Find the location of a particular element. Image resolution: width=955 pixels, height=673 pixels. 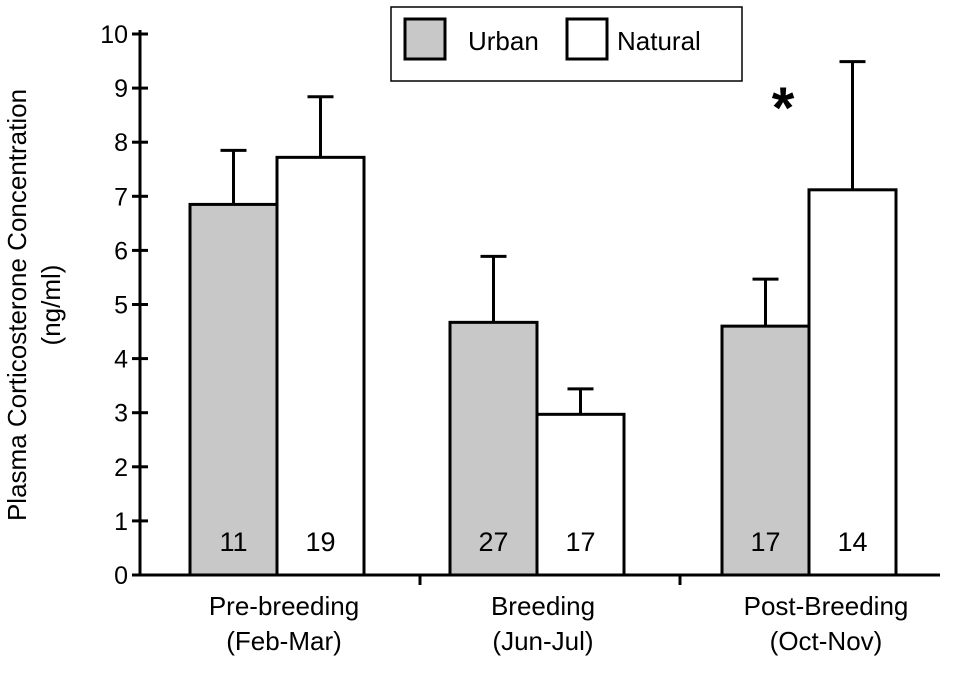

sample-size-label: 11 is located at coordinates (233, 542).